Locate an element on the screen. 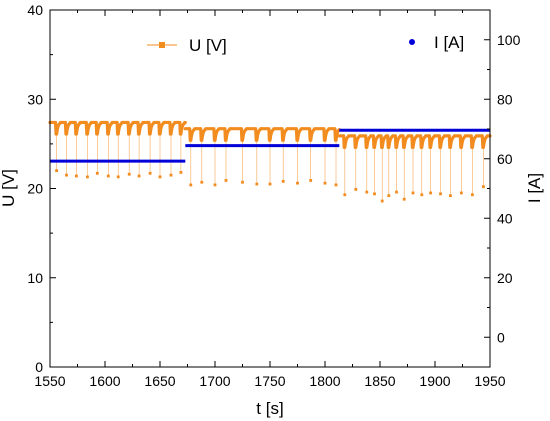  y2-axis-title: I [A] is located at coordinates (534, 188).